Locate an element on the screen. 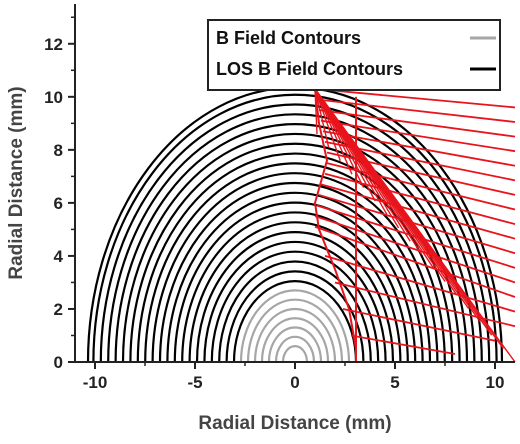 This screenshot has width=520, height=444. b-field-contours-group is located at coordinates (295, 326).